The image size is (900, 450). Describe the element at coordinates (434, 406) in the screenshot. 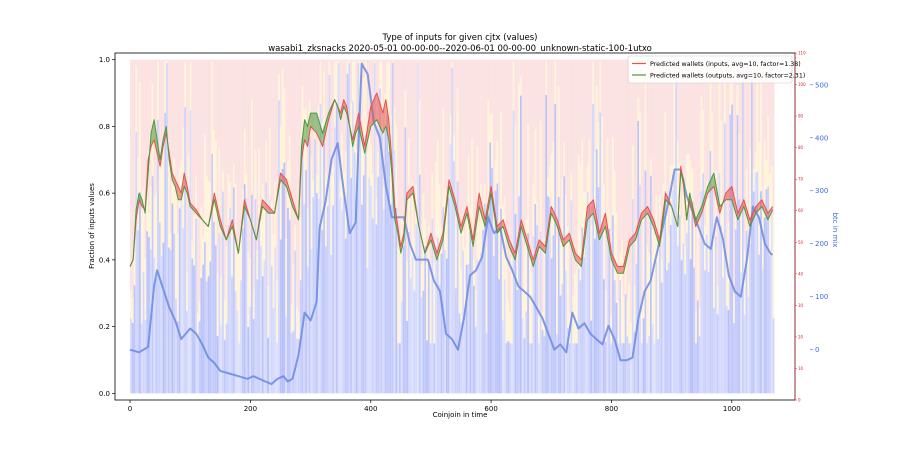

I see `x-axis: 0 200 400 600 800 1000` at that location.